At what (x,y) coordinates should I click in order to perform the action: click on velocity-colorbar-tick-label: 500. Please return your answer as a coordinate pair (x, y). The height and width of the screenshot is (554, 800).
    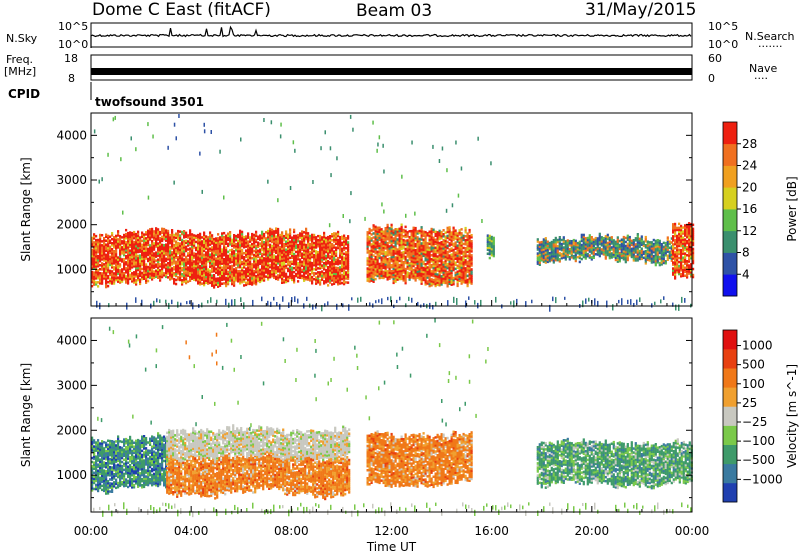
    Looking at the image, I should click on (753, 365).